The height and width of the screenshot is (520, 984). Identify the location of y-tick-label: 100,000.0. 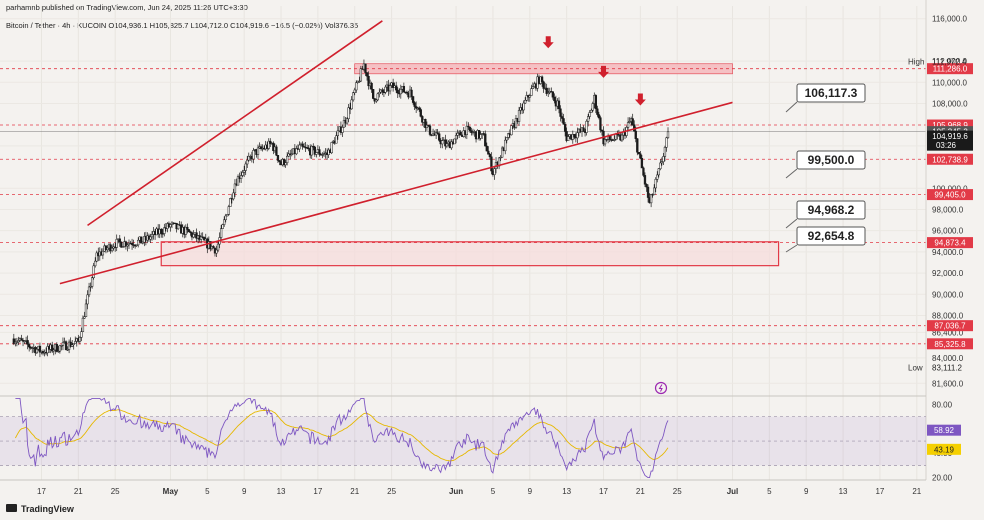
(950, 188).